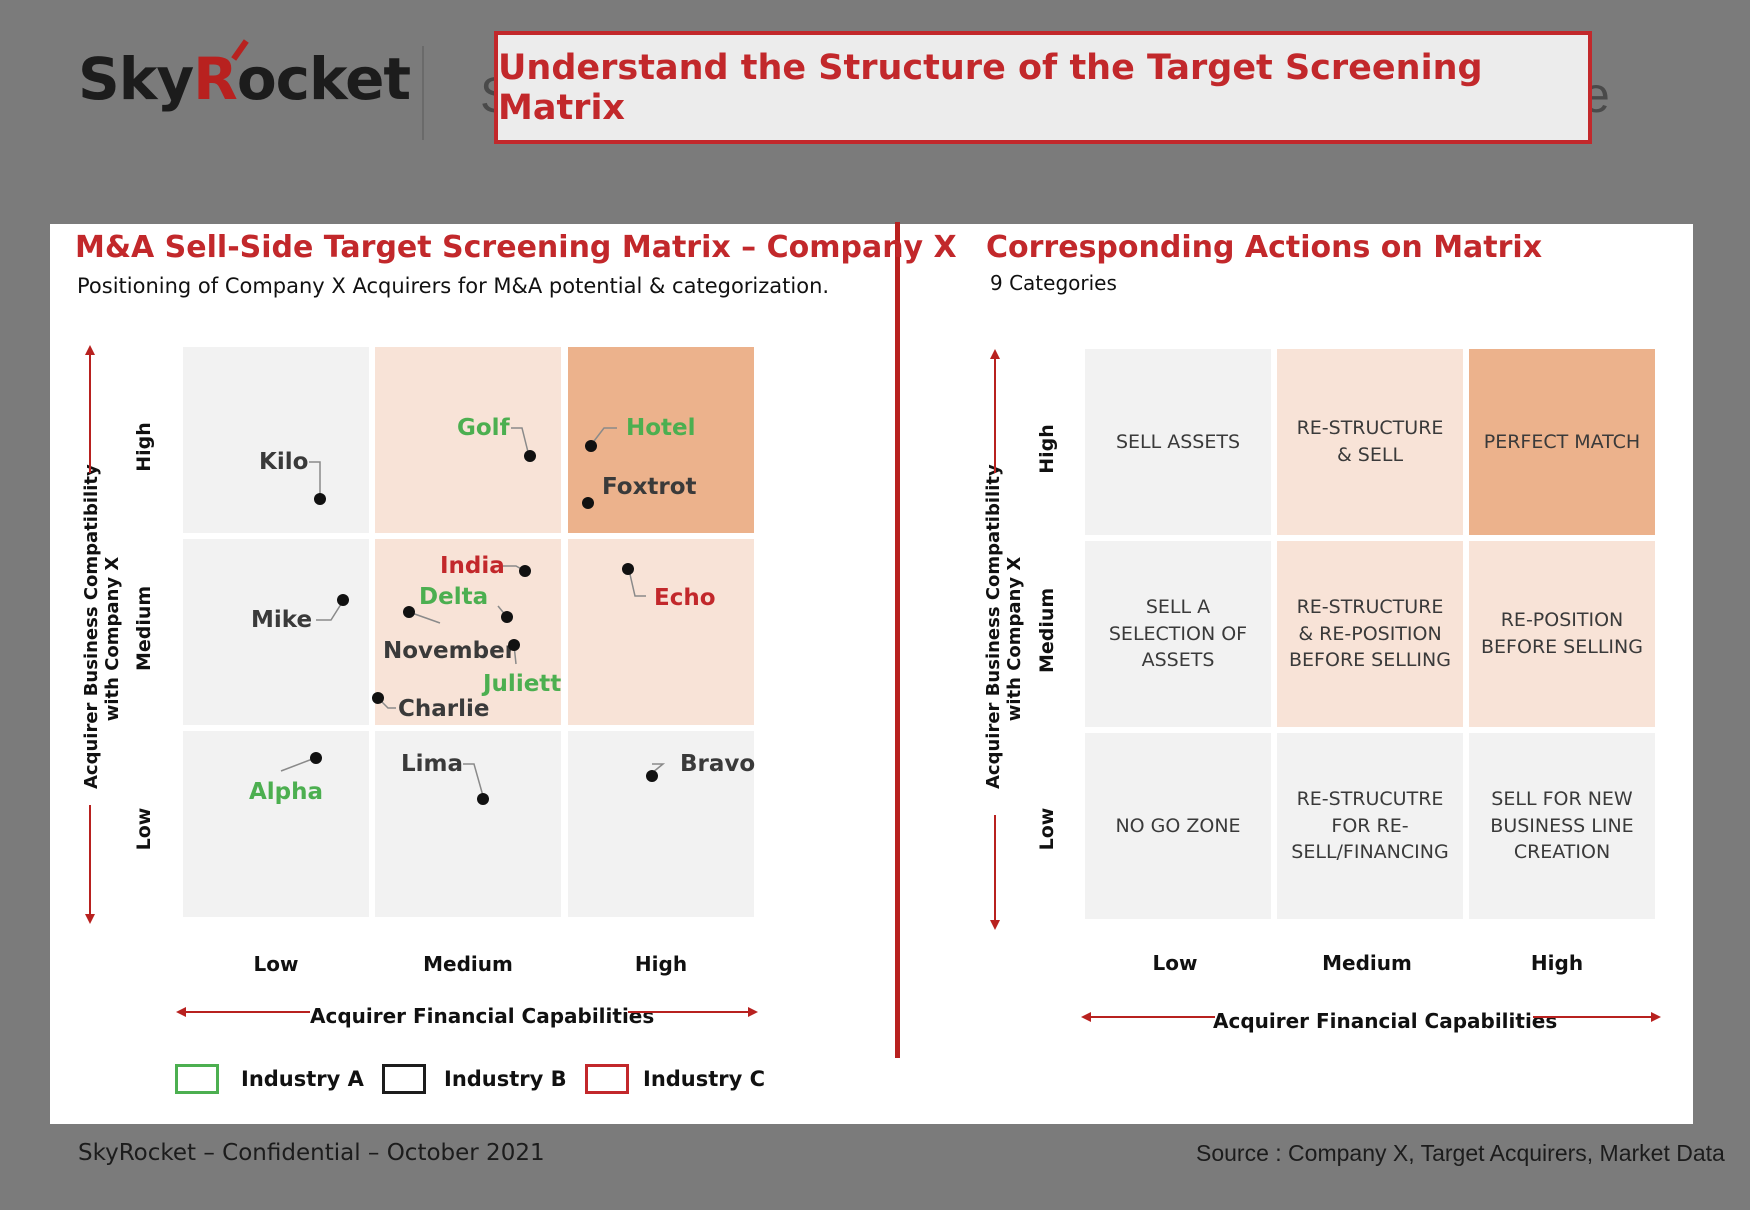 The image size is (1750, 1210). Describe the element at coordinates (404, 1079) in the screenshot. I see `legend-swatch-industry-b` at that location.